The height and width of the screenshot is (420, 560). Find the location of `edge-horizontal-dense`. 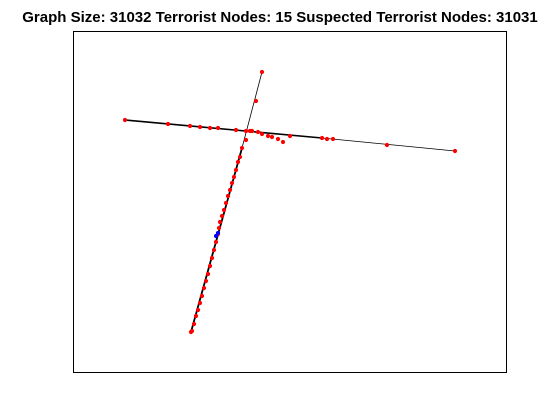

edge-horizontal-dense is located at coordinates (223, 129).